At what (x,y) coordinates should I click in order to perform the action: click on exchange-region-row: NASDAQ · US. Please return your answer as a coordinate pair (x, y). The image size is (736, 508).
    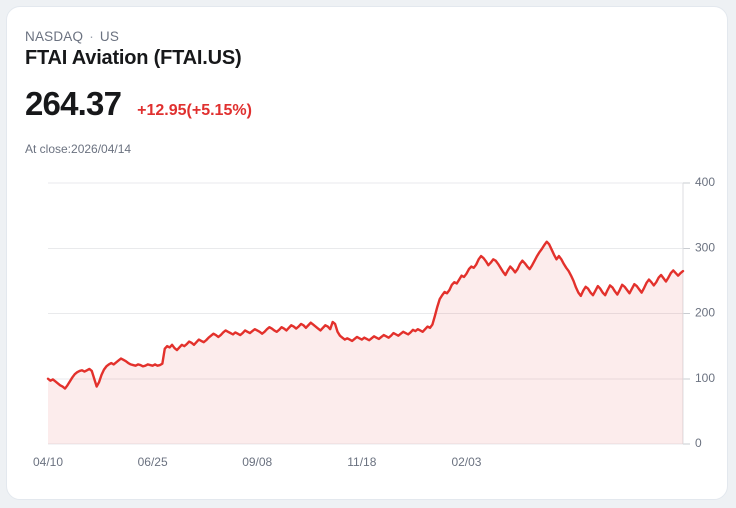
    Looking at the image, I should click on (72, 36).